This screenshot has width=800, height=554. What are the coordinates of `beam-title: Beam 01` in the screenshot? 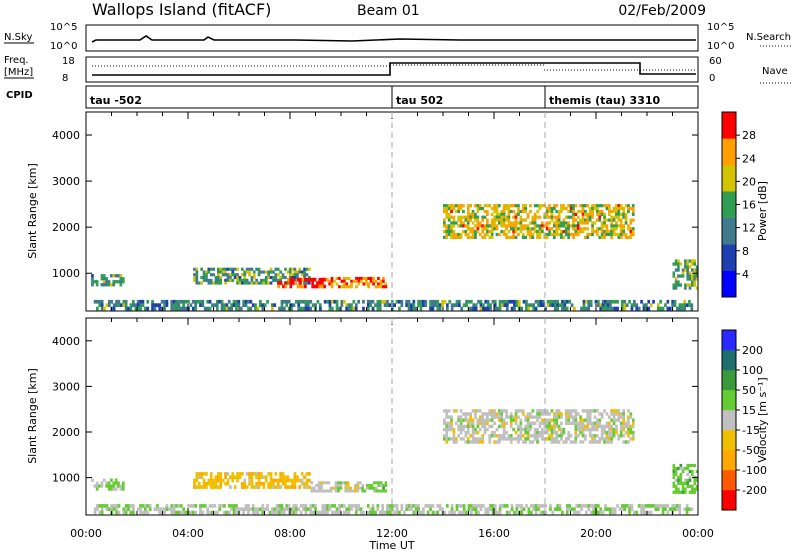 It's located at (388, 11).